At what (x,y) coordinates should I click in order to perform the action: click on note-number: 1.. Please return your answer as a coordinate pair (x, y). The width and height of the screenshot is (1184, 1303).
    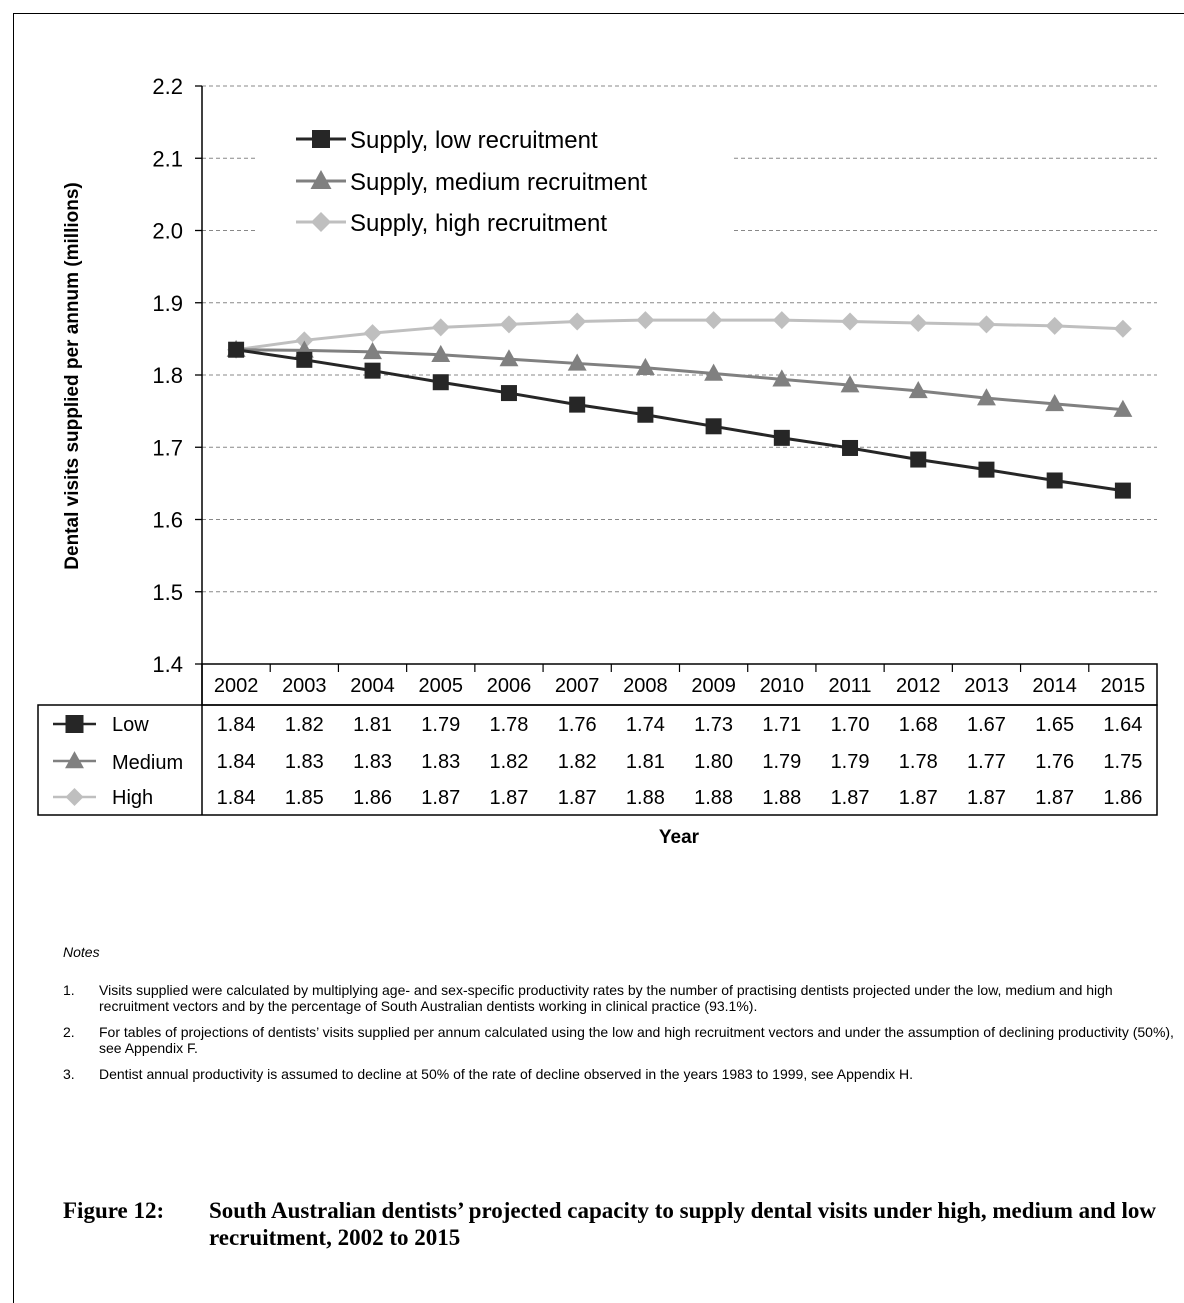
    Looking at the image, I should click on (69, 990).